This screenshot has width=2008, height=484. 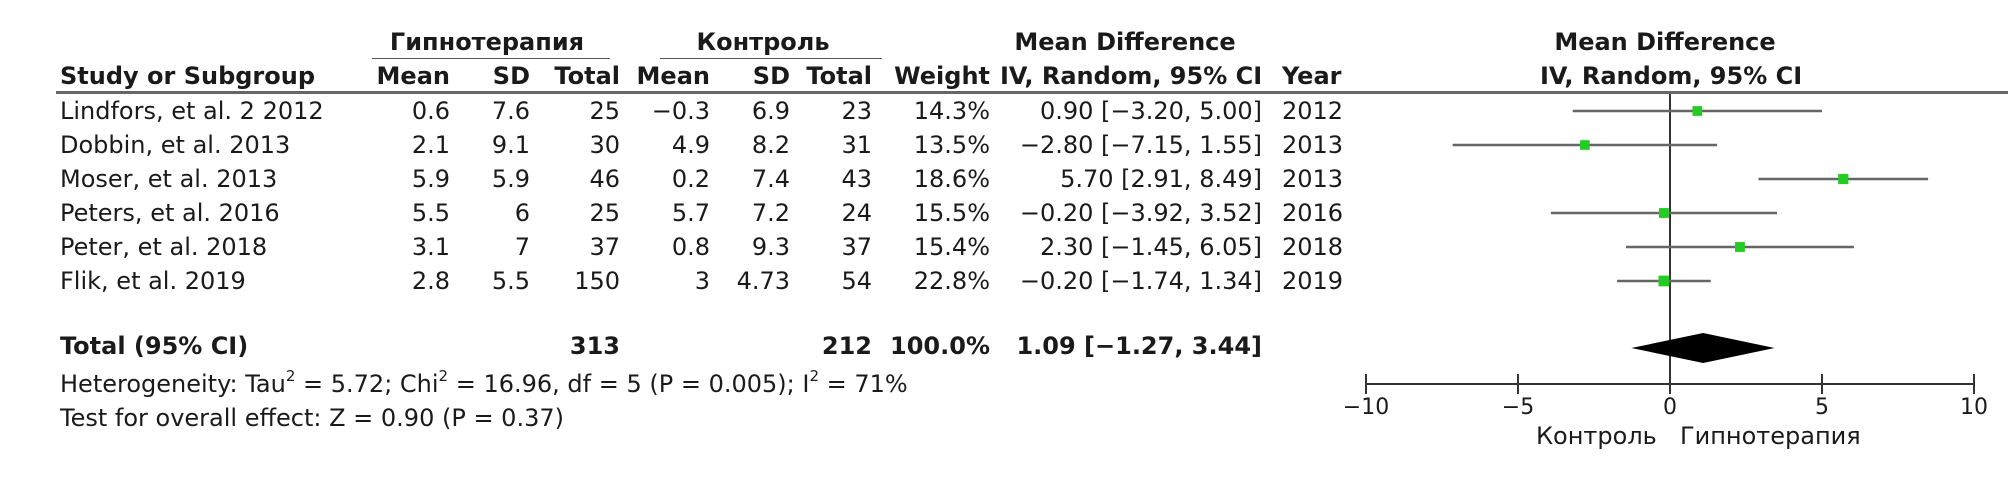 What do you see at coordinates (1312, 76) in the screenshot?
I see `year-column-header: Year` at bounding box center [1312, 76].